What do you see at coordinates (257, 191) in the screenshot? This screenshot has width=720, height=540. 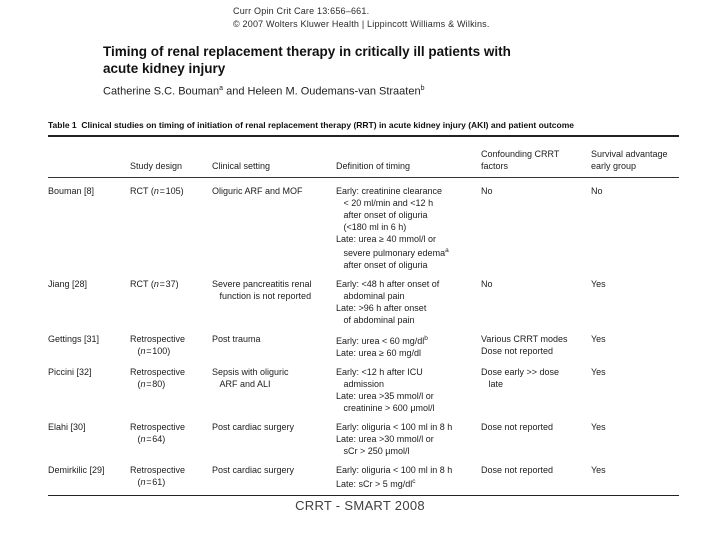 I see `cell-clinical-setting: Oliguric ARF and MOF` at bounding box center [257, 191].